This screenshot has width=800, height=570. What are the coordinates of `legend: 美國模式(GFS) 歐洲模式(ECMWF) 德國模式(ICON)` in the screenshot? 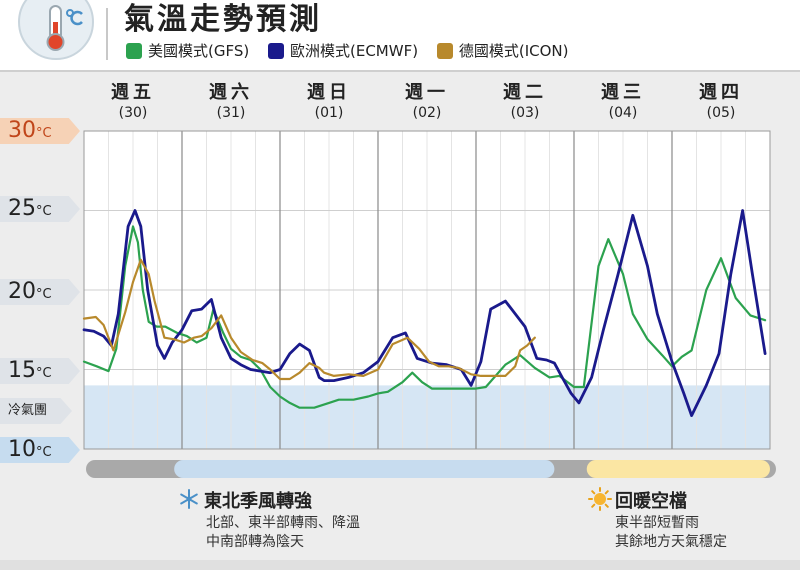 It's located at (354, 51).